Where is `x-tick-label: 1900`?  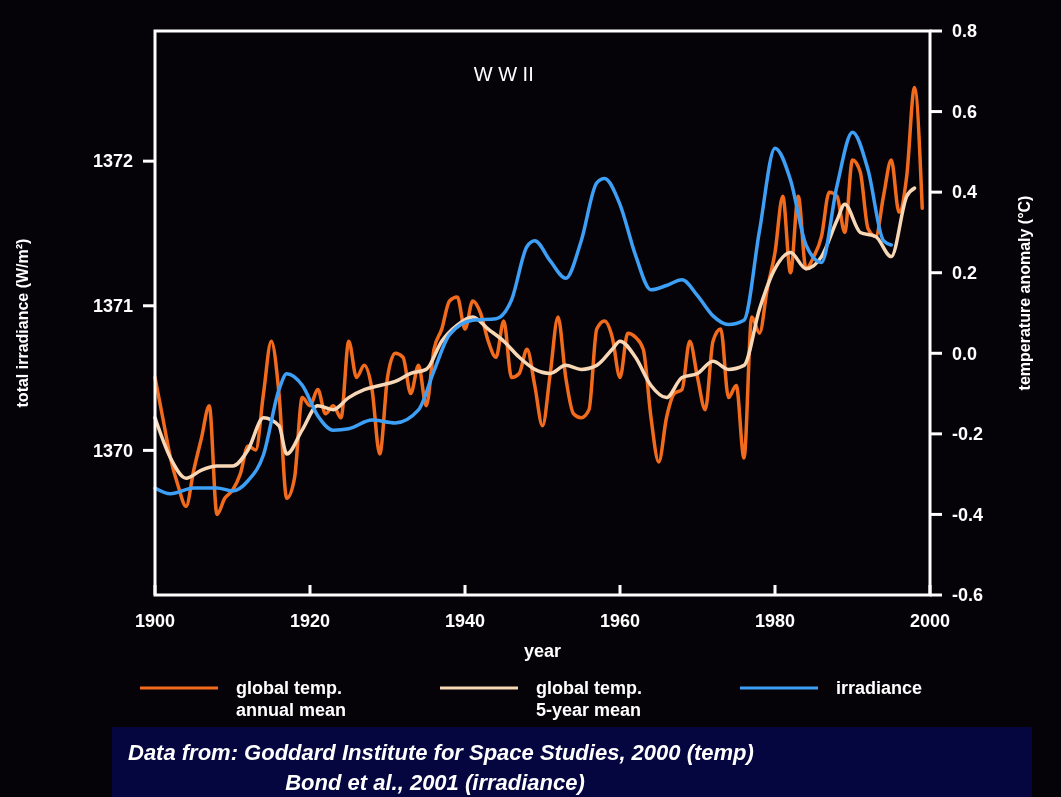
x-tick-label: 1900 is located at coordinates (155, 621).